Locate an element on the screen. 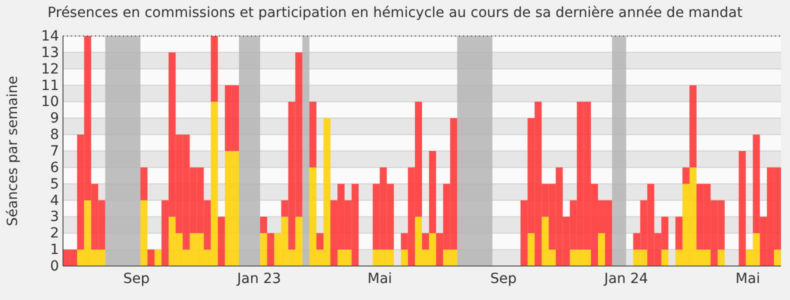  y-tick-label: 11 is located at coordinates (50, 86).